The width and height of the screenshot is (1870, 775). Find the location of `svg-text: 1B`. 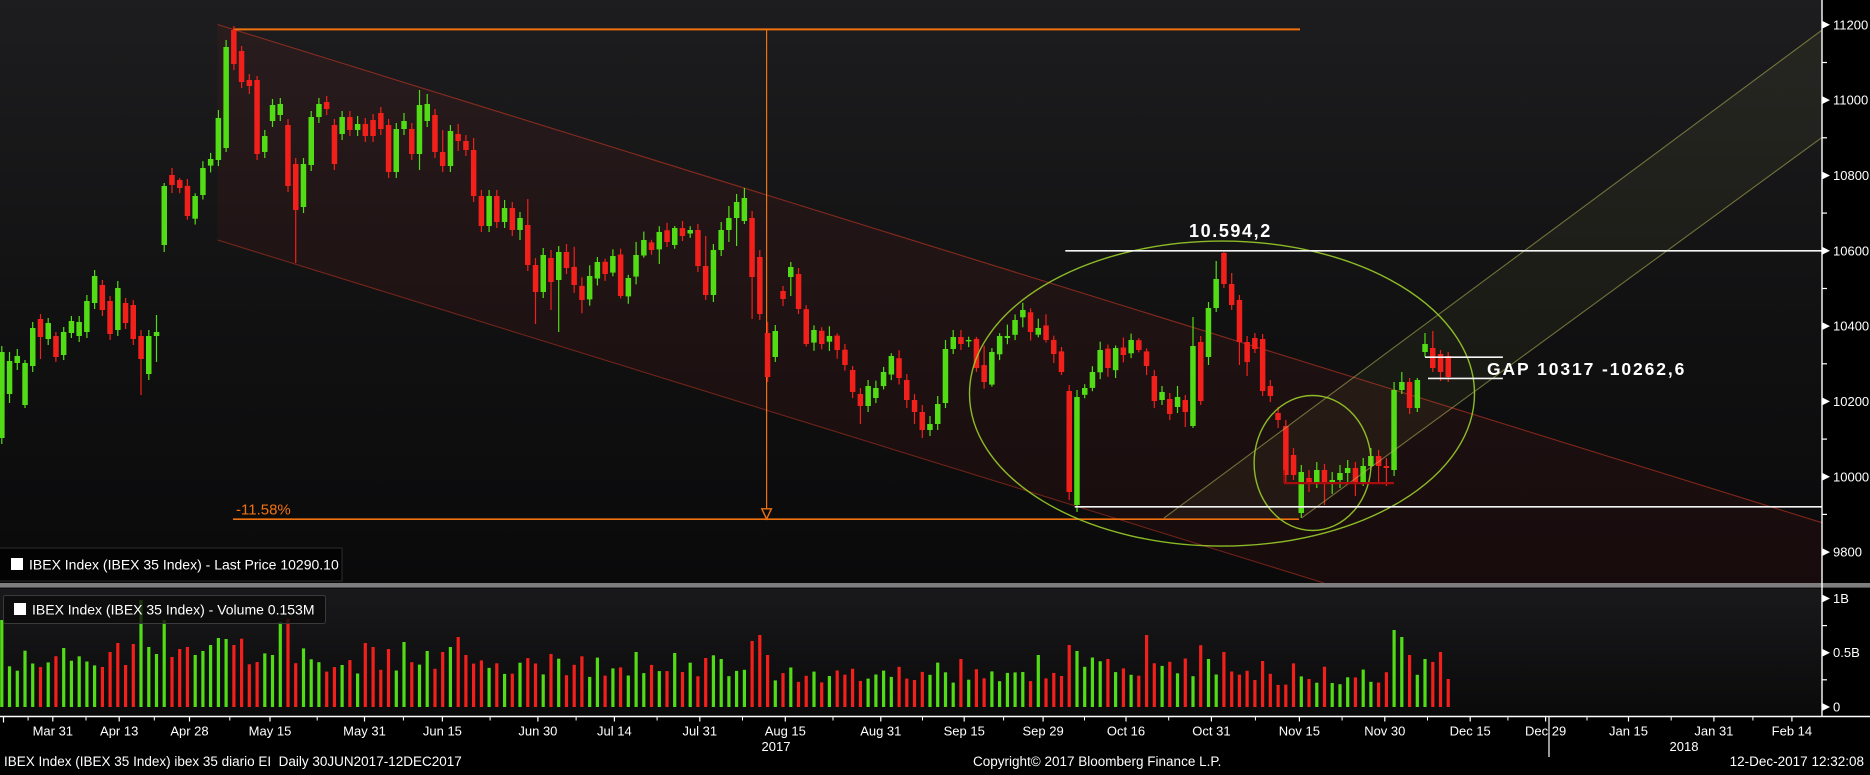

svg-text: 1B is located at coordinates (1841, 598).